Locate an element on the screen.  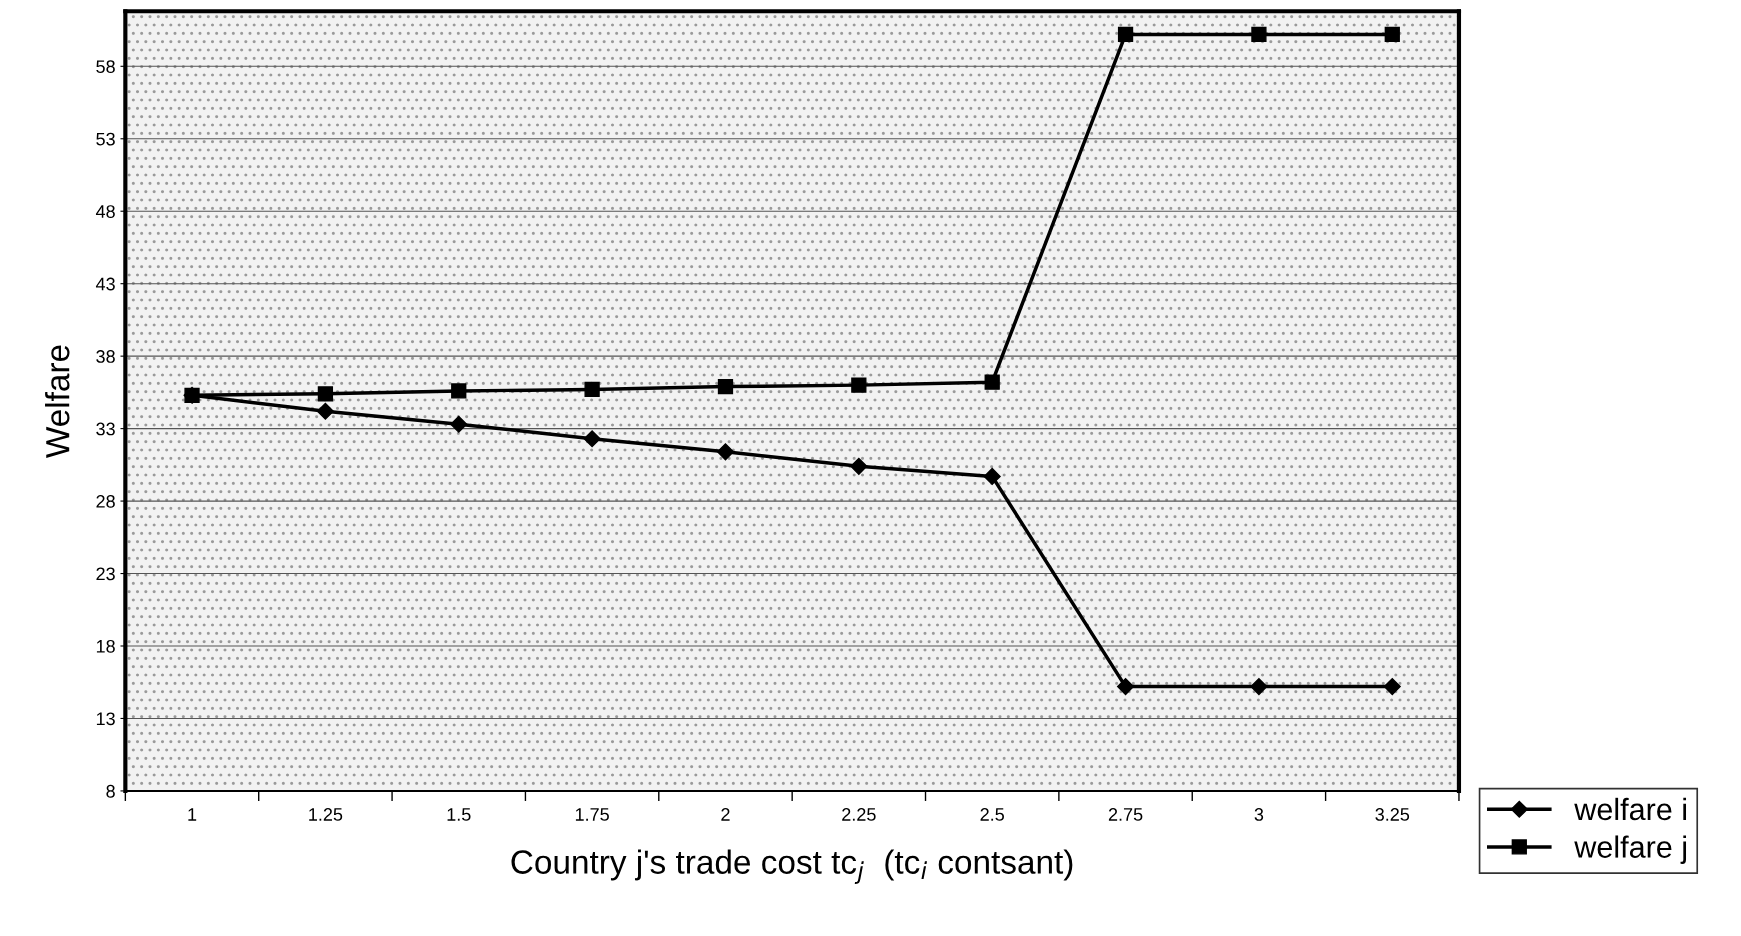
x-tick-label: 1.5 is located at coordinates (459, 814).